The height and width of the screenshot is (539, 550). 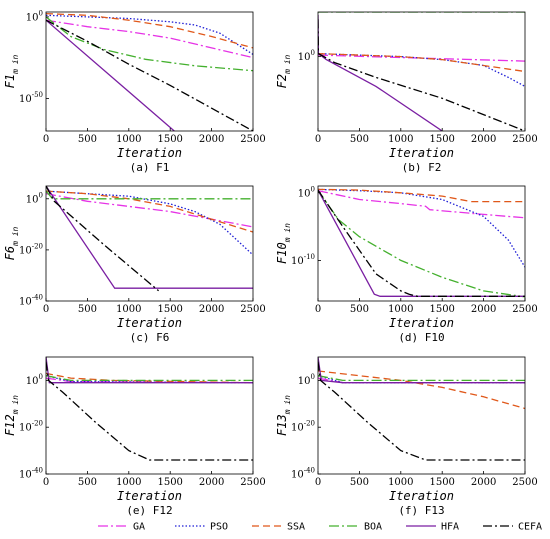 What do you see at coordinates (530, 527) in the screenshot?
I see `legend-label-cefa: CEFA` at bounding box center [530, 527].